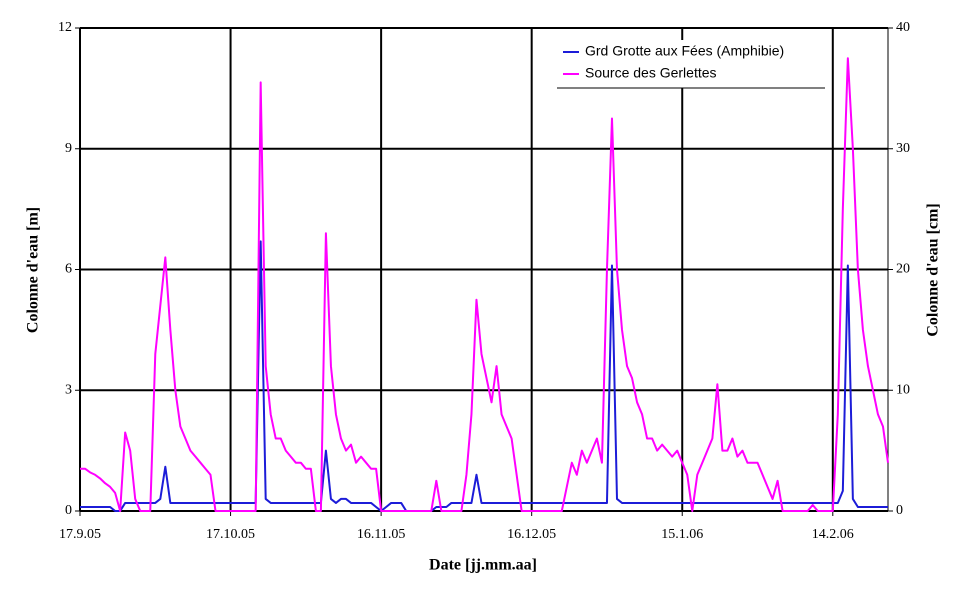 The height and width of the screenshot is (600, 965). What do you see at coordinates (682, 534) in the screenshot?
I see `x-tick-label: 15.1.06` at bounding box center [682, 534].